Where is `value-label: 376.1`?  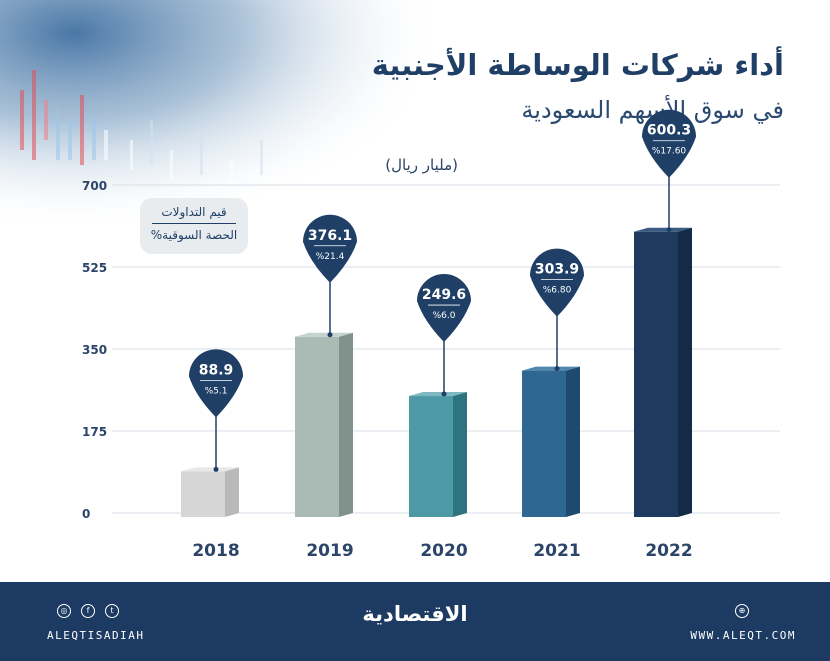 value-label: 376.1 is located at coordinates (330, 236).